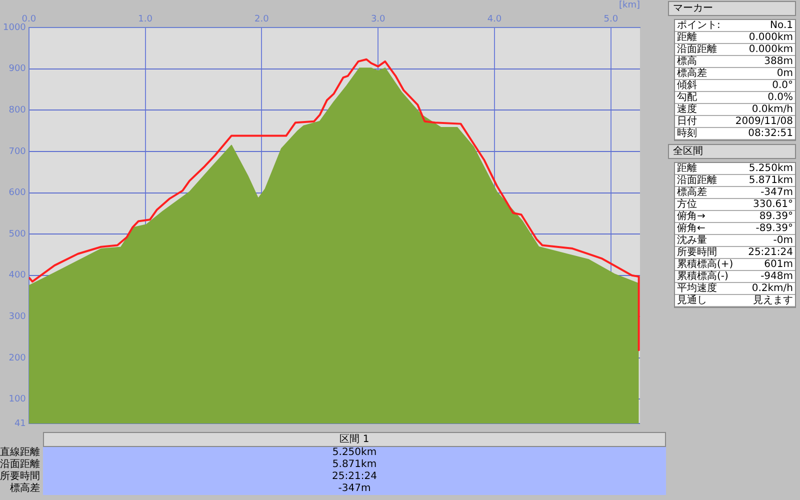 The image size is (800, 500). What do you see at coordinates (784, 73) in the screenshot?
I see `text: 0m` at bounding box center [784, 73].